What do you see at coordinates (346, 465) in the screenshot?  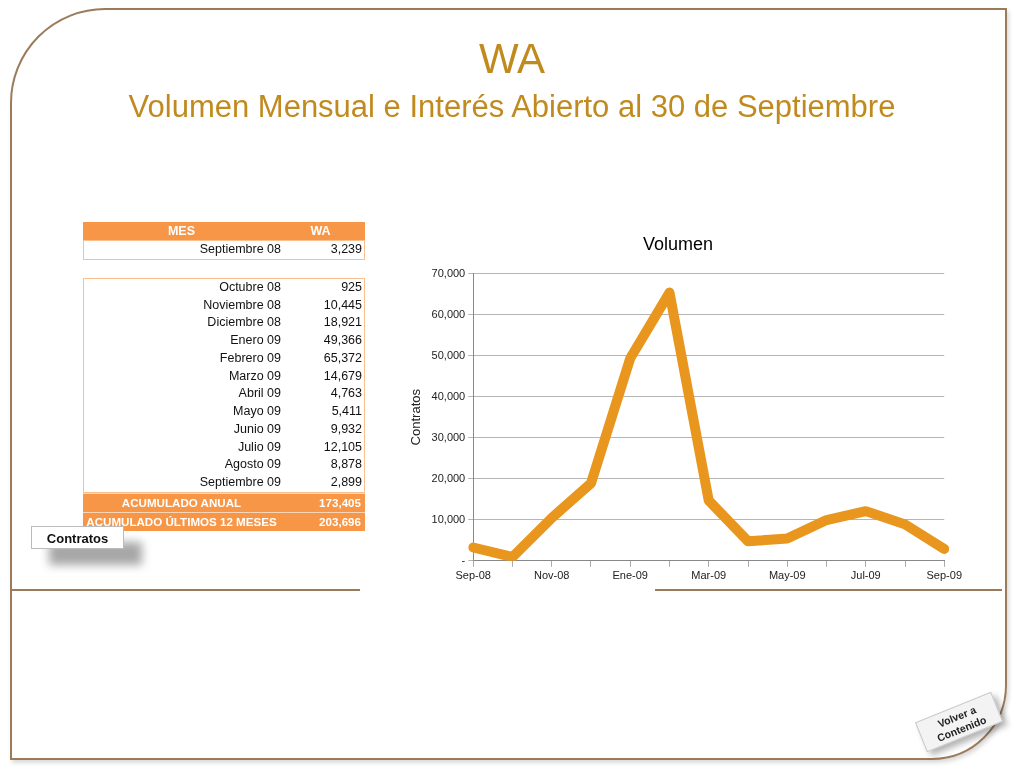 I see `data-label: 8,878` at bounding box center [346, 465].